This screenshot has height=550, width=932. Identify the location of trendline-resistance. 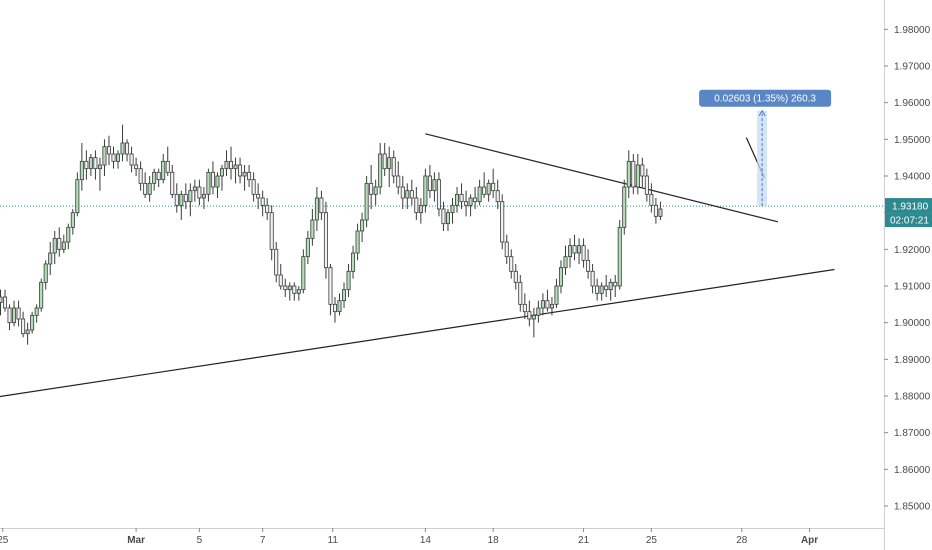
(602, 178).